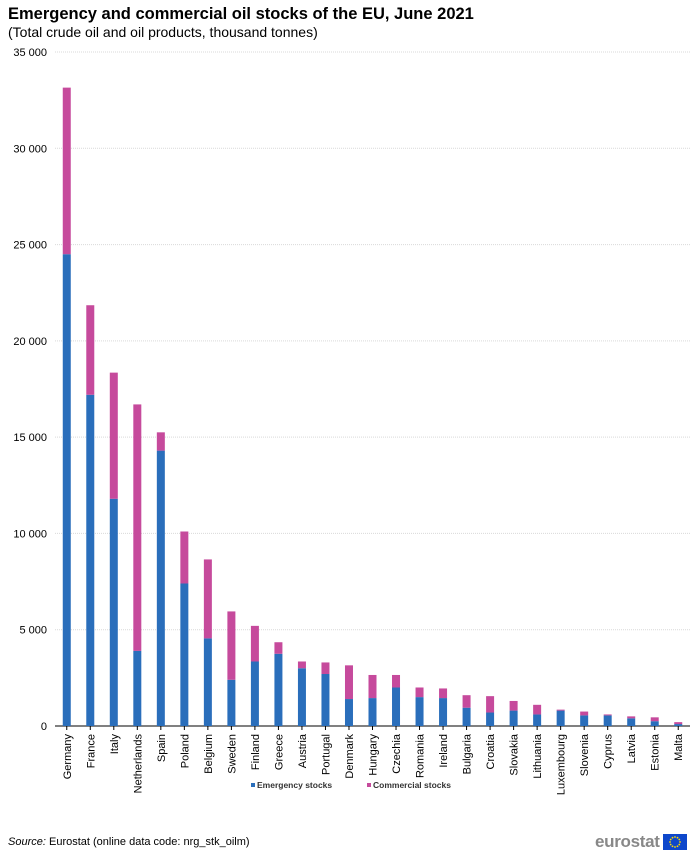 The image size is (700, 854). Describe the element at coordinates (303, 750) in the screenshot. I see `x-tick-label: Austria` at that location.